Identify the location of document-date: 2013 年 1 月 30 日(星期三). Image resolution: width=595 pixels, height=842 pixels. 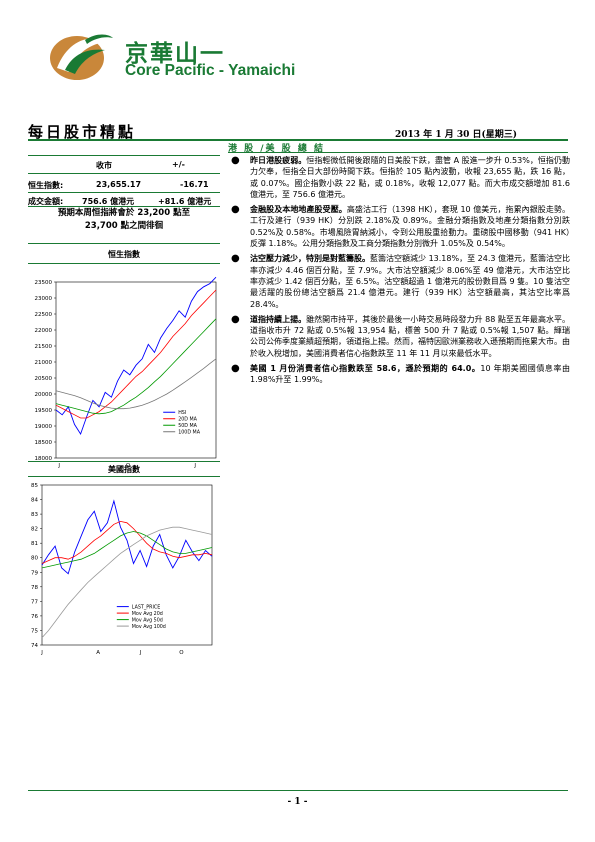
(456, 135).